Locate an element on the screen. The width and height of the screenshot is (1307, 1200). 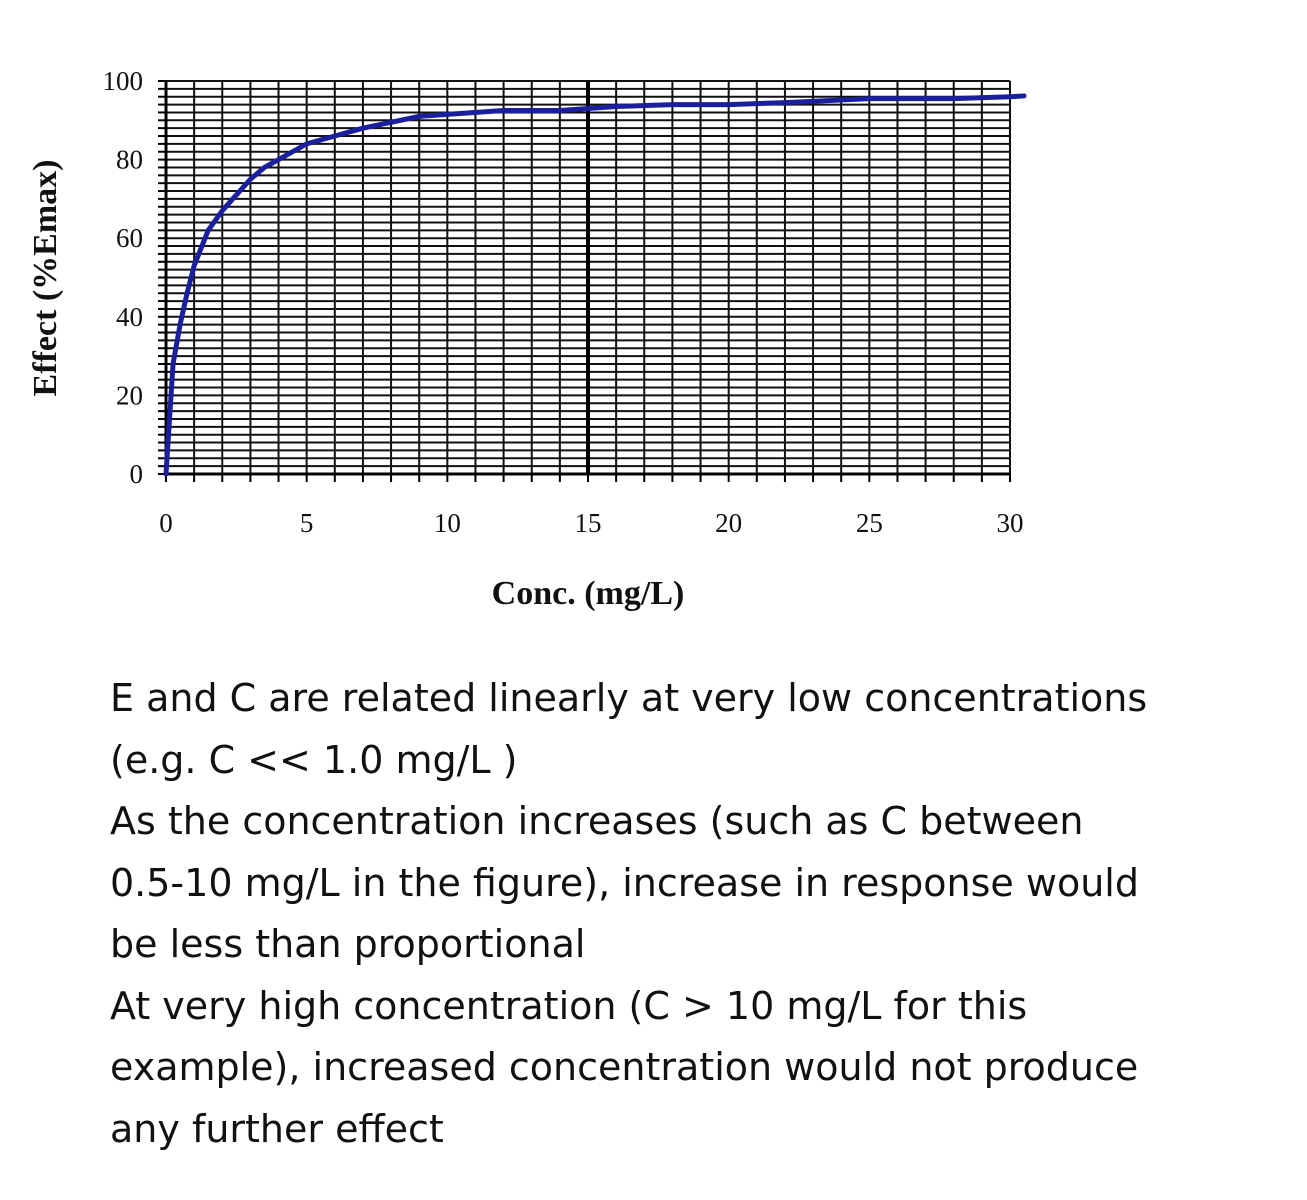
x-tick-labels: 0 5 10 15 20 25 30 is located at coordinates (591, 523).